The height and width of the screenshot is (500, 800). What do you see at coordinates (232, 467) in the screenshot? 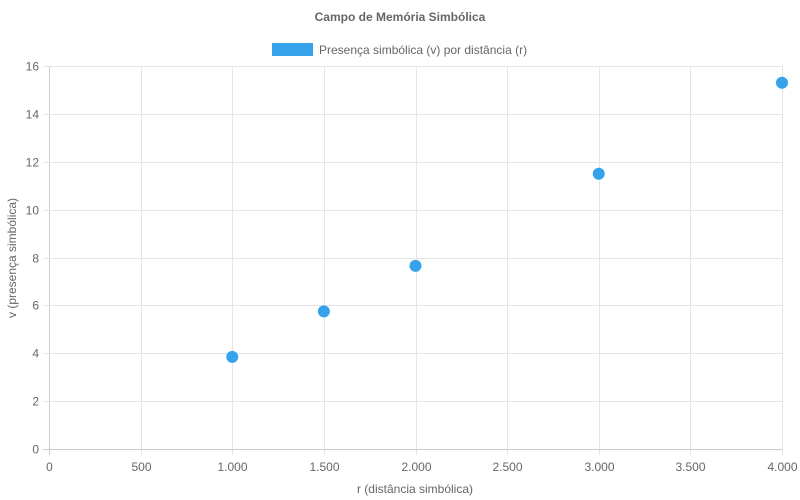
I see `x-tick-label: 1.000` at bounding box center [232, 467].